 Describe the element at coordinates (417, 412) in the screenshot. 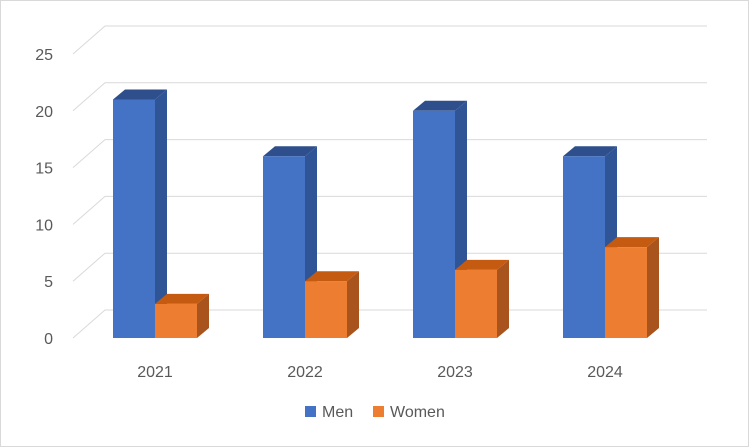

I see `legend-label-women: Women` at that location.